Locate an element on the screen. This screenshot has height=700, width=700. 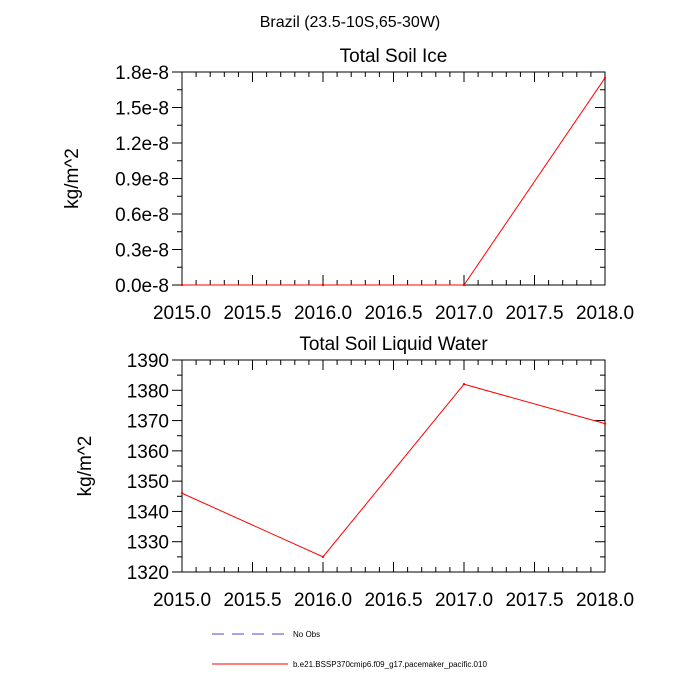
y-tick-label: 0.3e-8 is located at coordinates (142, 251).